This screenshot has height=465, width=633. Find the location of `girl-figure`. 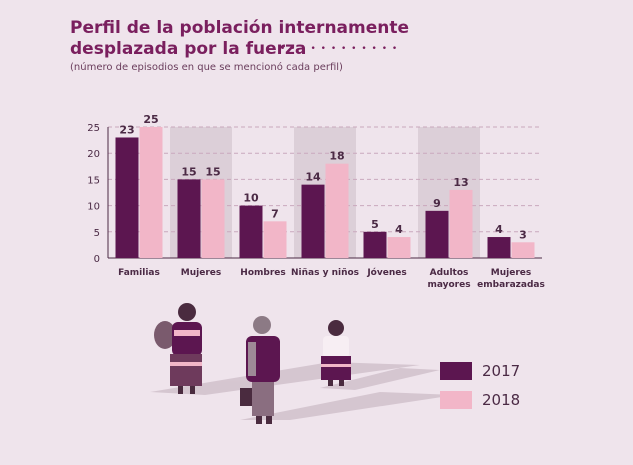

girl-figure is located at coordinates (336, 353).